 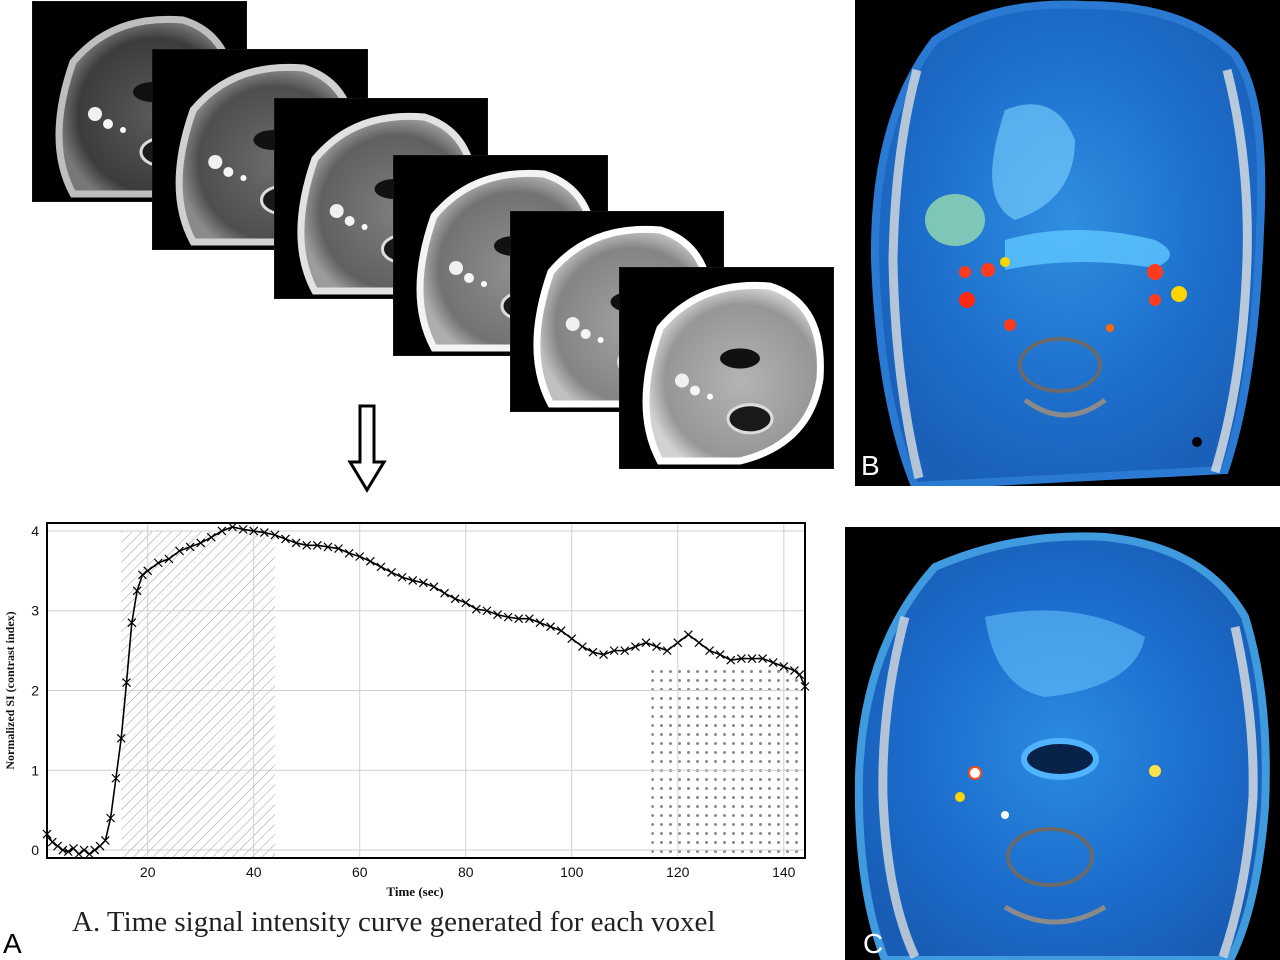 I want to click on y-tick-label: 1, so click(x=35, y=770).